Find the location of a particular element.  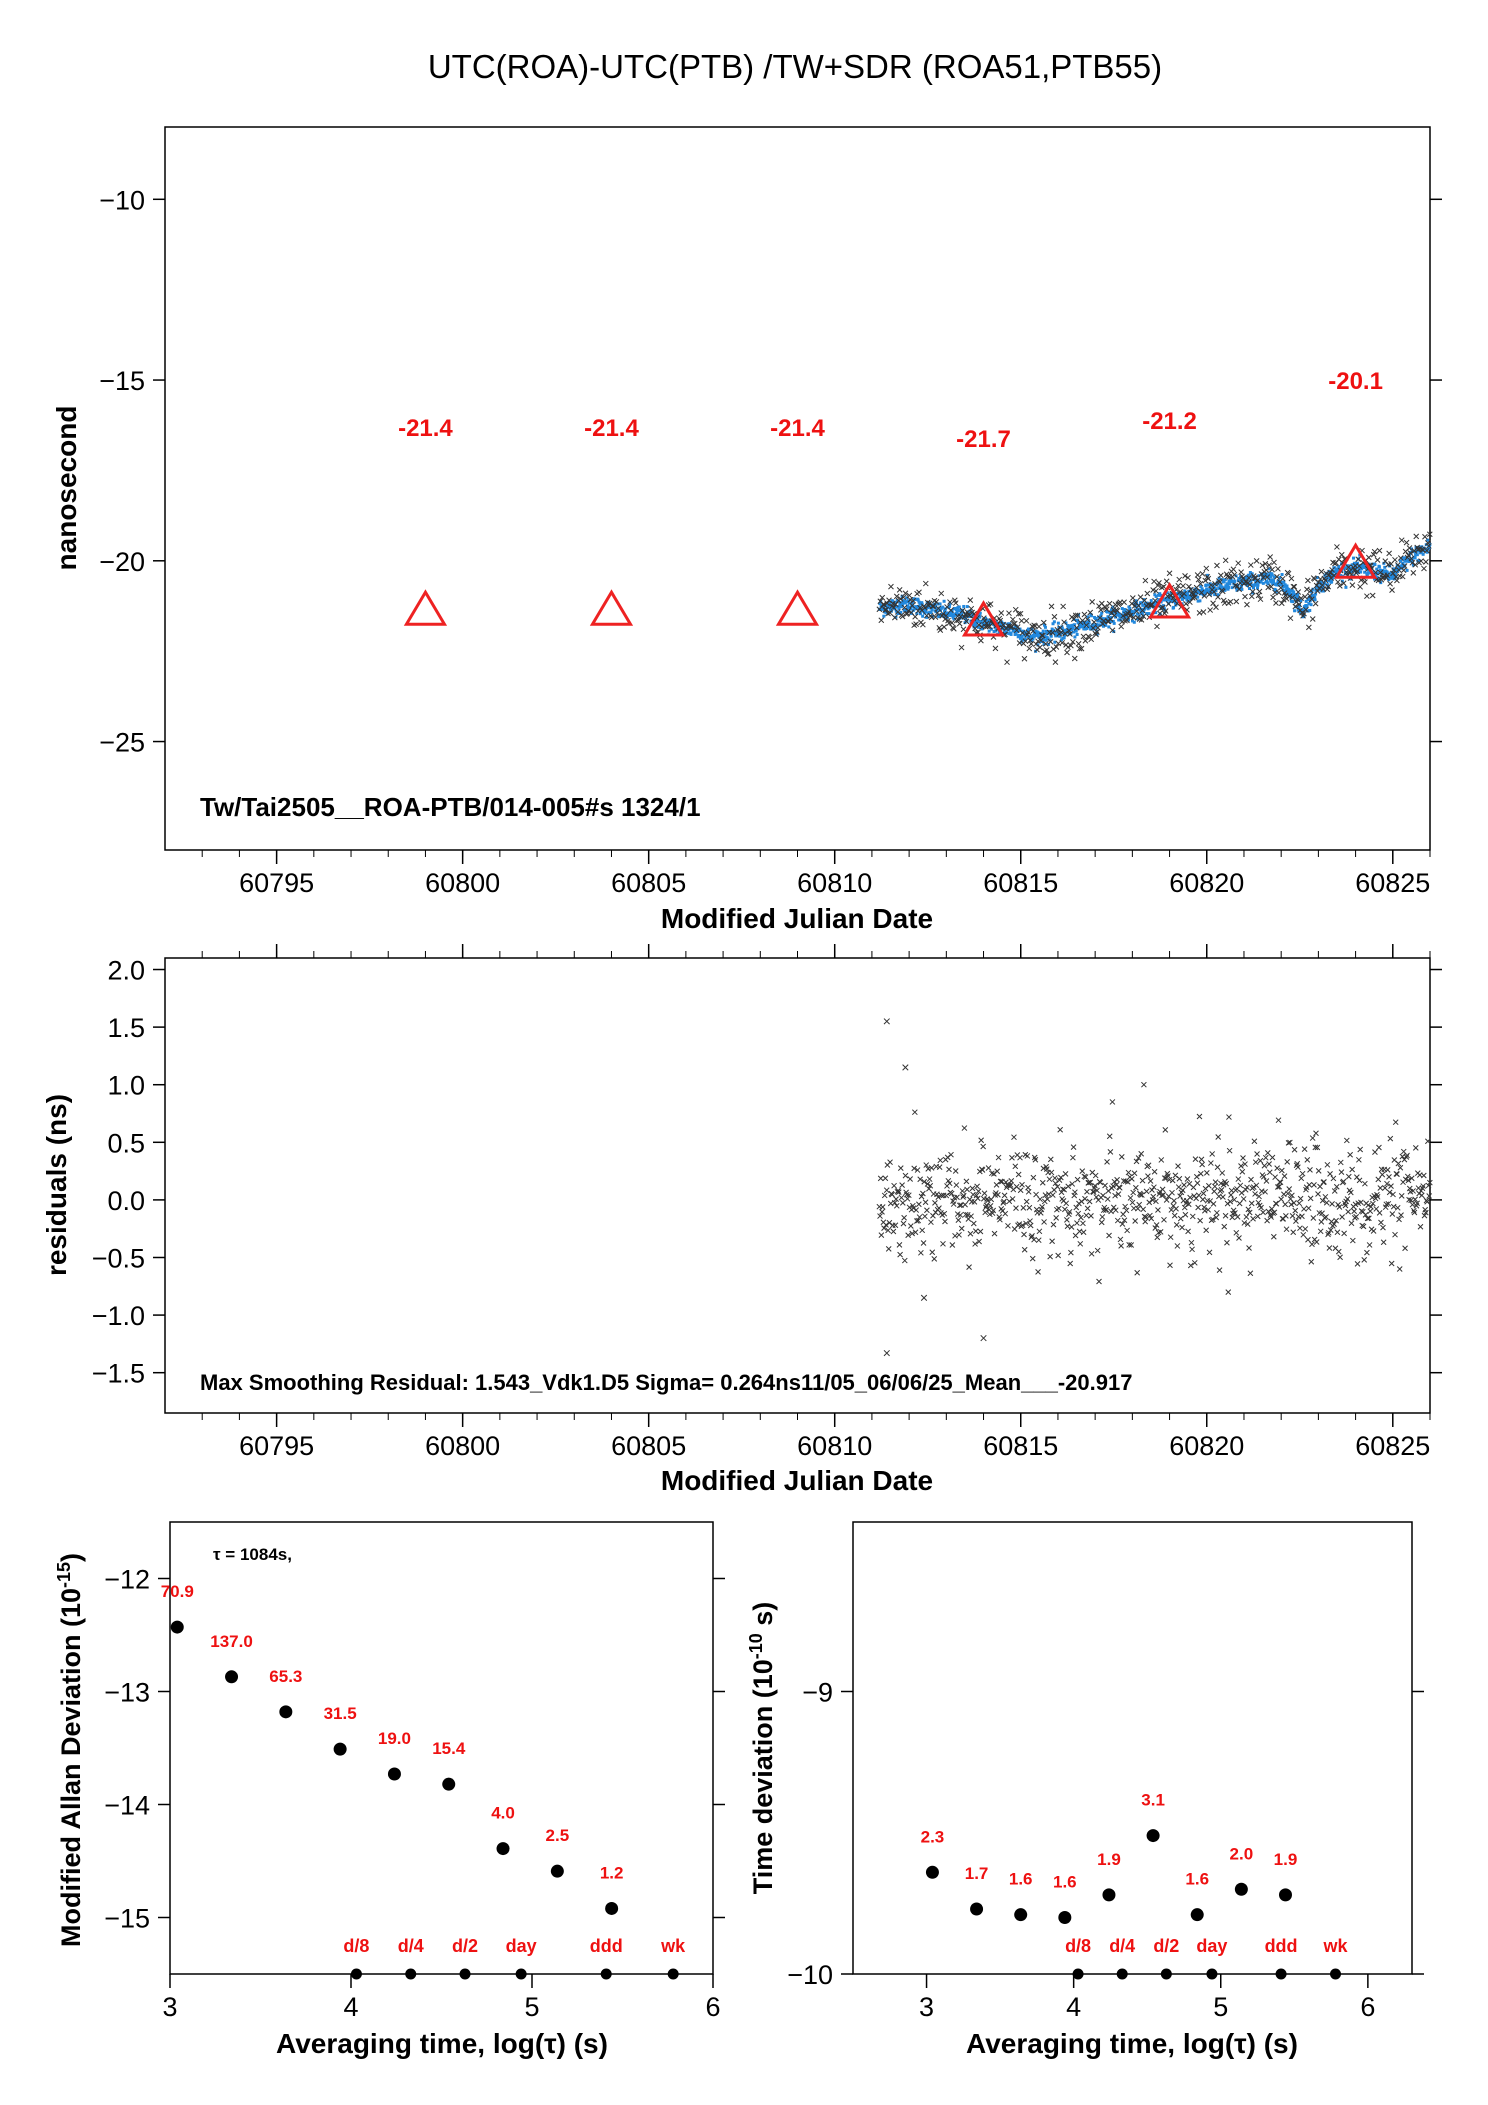

res-y-tick-label: 0.0 is located at coordinates (126, 1201).